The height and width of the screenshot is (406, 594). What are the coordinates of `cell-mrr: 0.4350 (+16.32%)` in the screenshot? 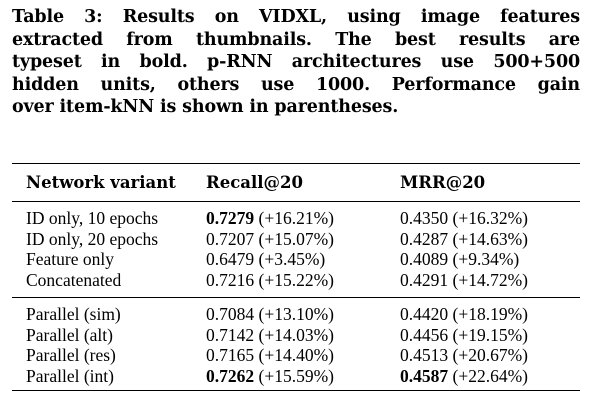 It's located at (490, 215).